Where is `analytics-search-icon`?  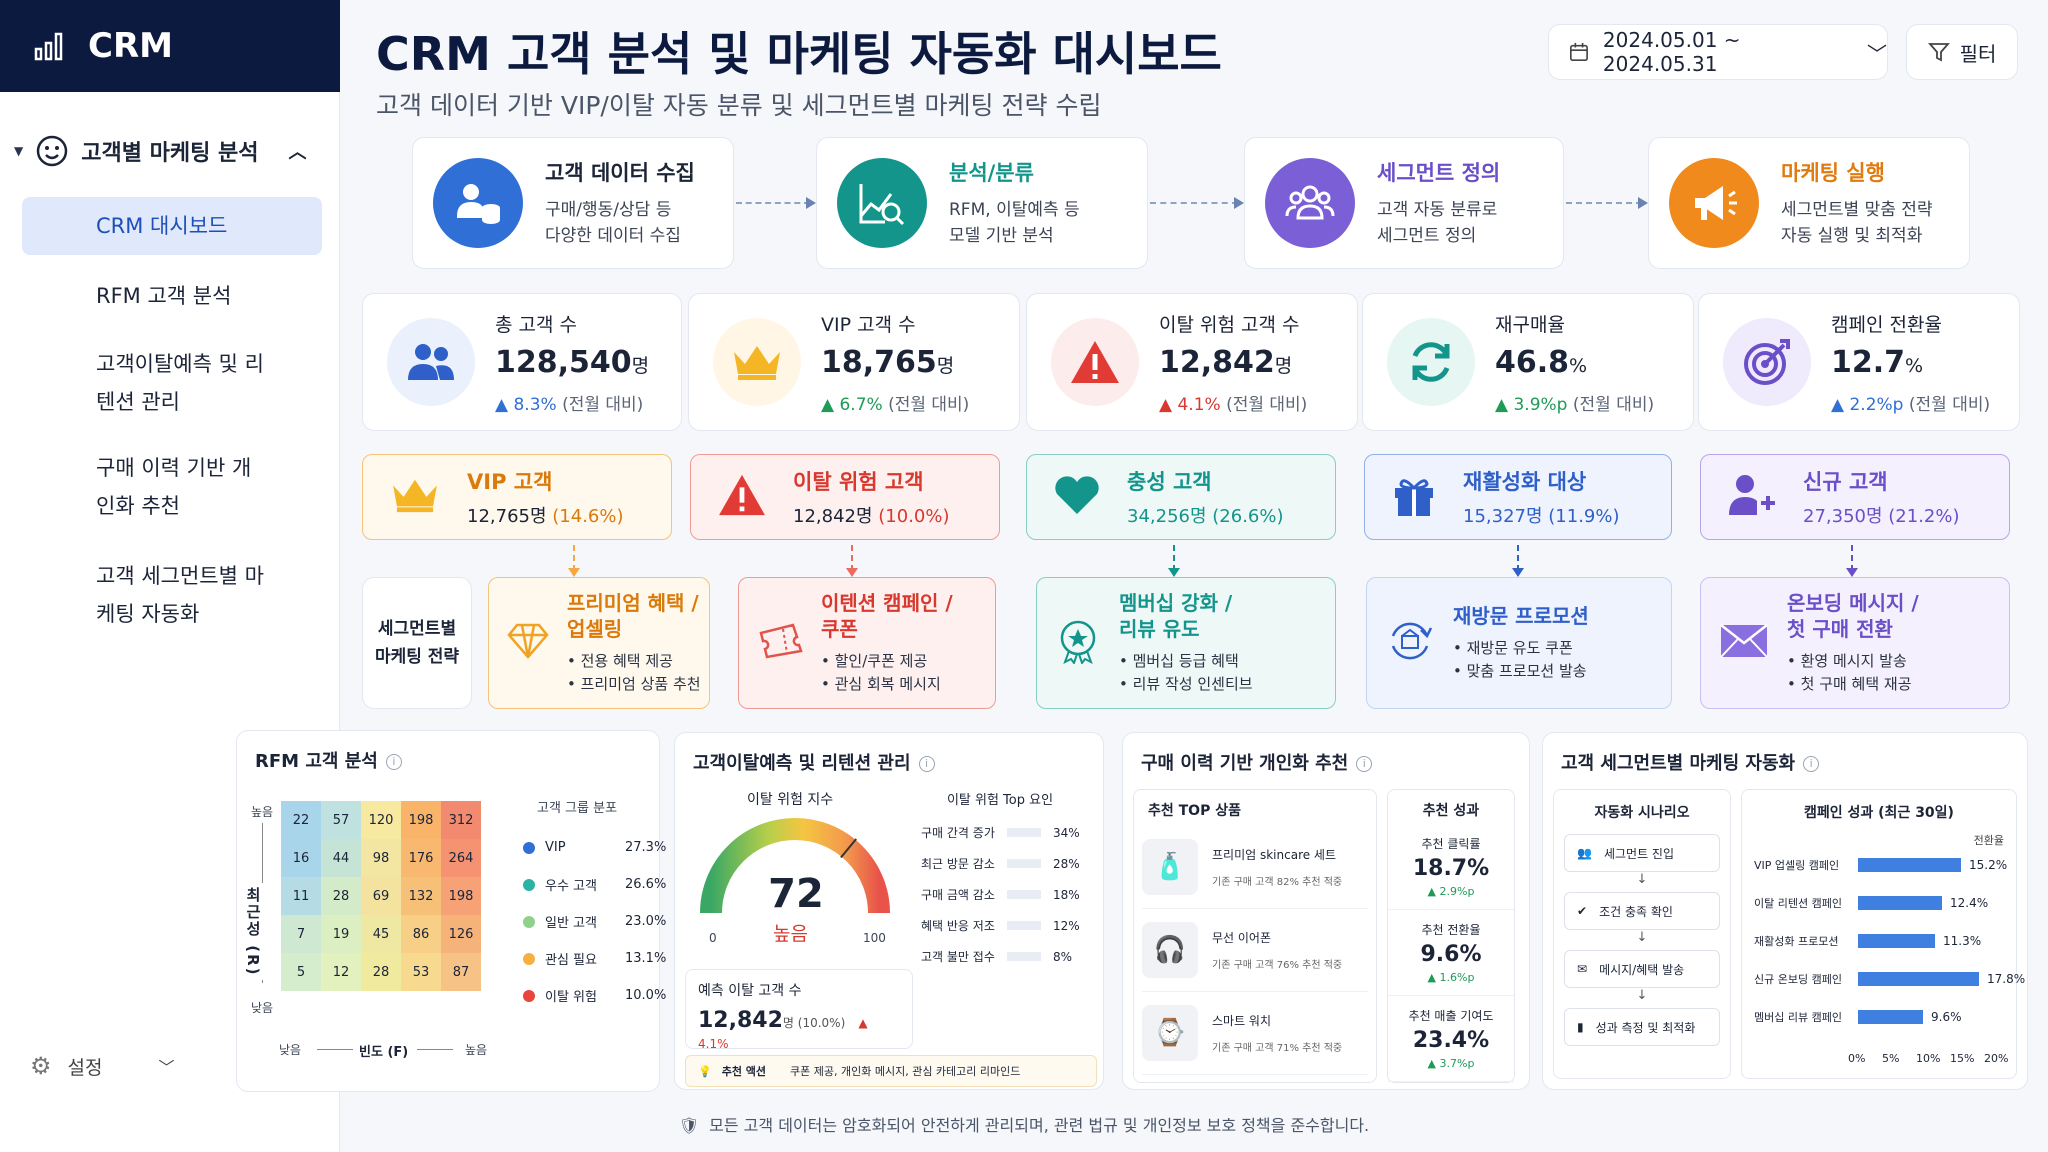 analytics-search-icon is located at coordinates (882, 203).